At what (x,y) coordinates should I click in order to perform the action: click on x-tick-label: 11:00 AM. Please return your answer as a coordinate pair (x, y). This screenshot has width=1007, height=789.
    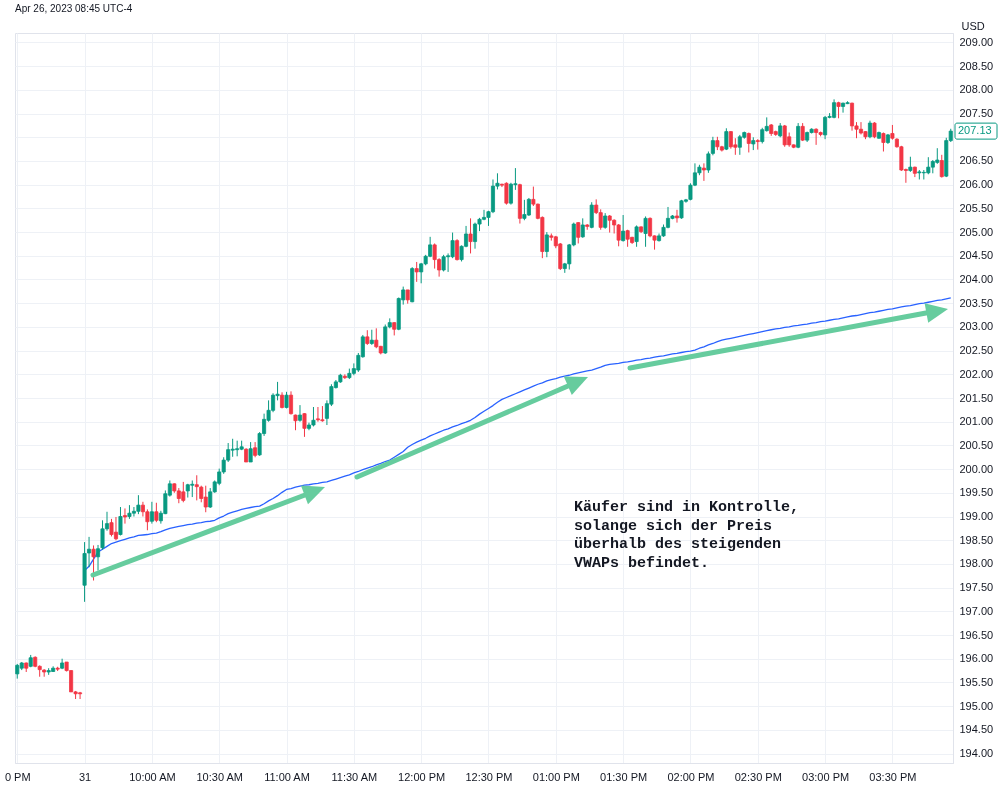
    Looking at the image, I should click on (287, 776).